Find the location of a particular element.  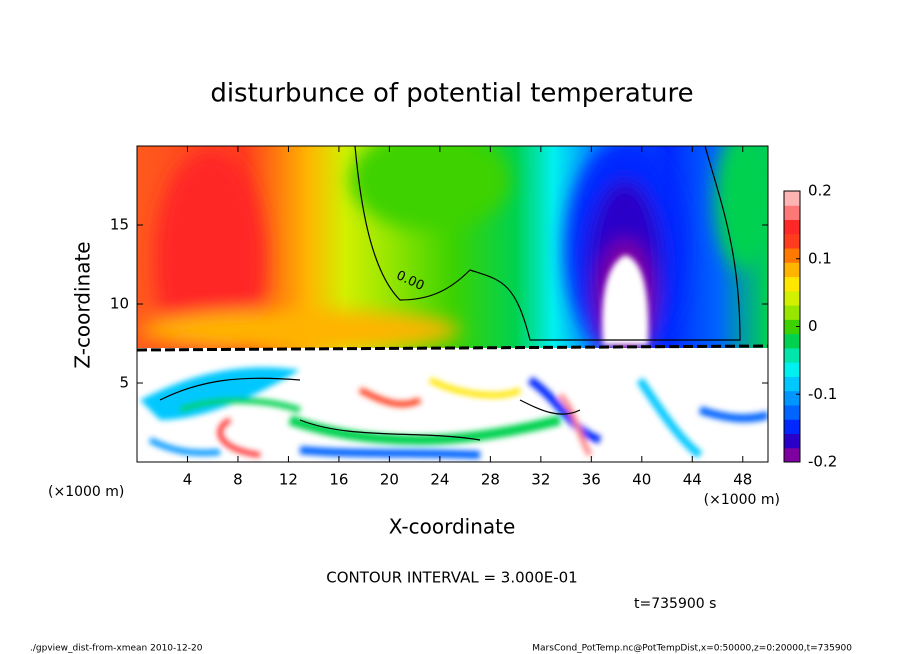

x-tick-label: 32 is located at coordinates (540, 480).